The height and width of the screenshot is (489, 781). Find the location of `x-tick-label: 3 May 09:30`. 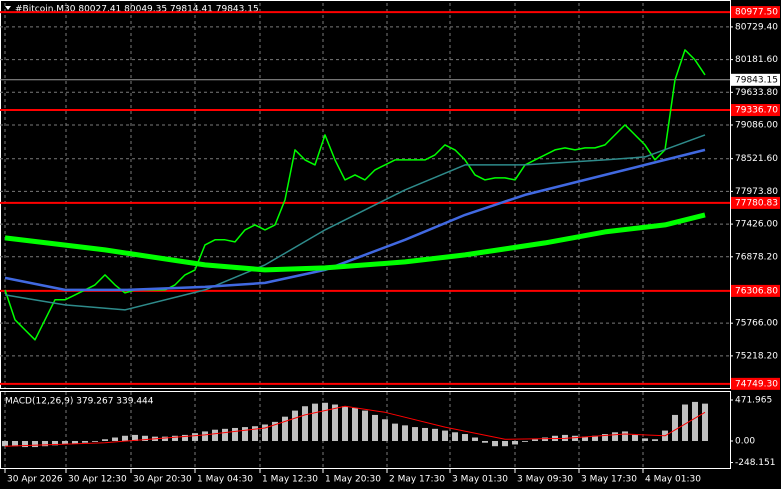

x-tick-label: 3 May 09:30 is located at coordinates (545, 480).